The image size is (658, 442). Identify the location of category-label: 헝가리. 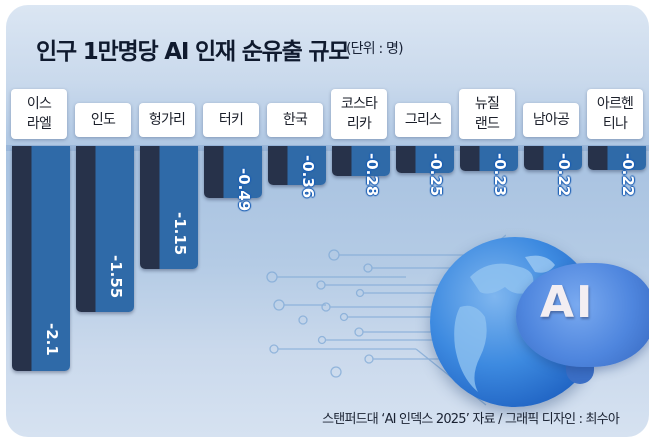
(167, 120).